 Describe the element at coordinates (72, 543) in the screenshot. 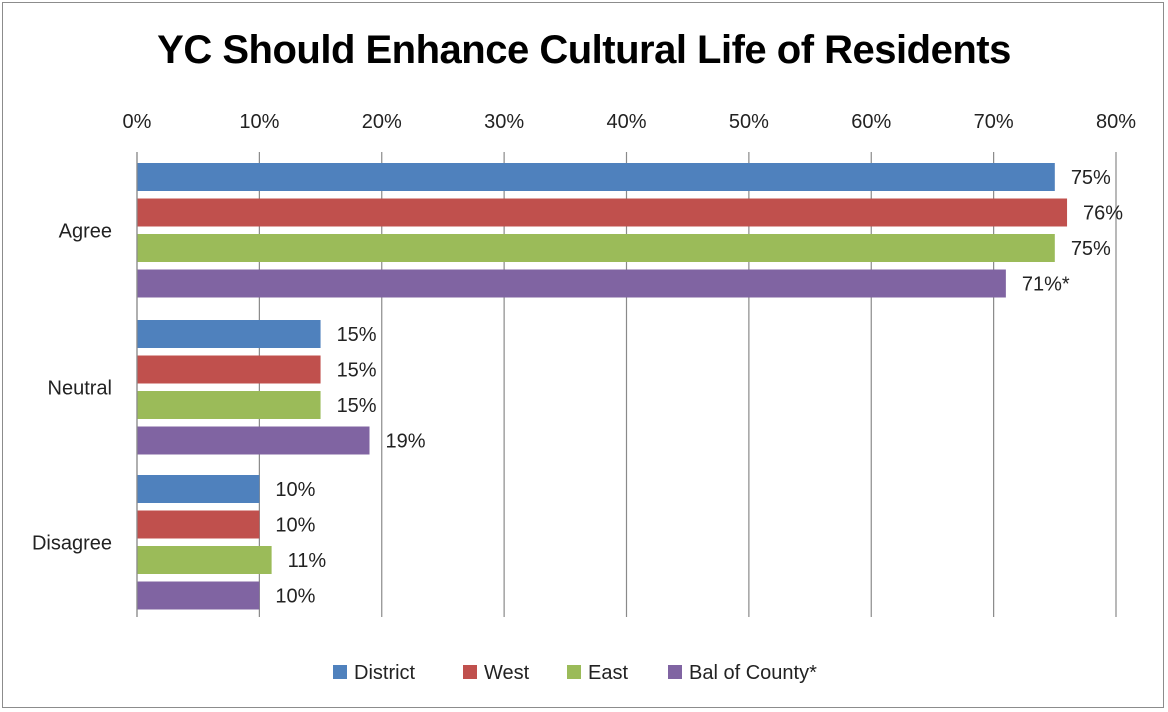

I see `category-label: Disagree` at that location.